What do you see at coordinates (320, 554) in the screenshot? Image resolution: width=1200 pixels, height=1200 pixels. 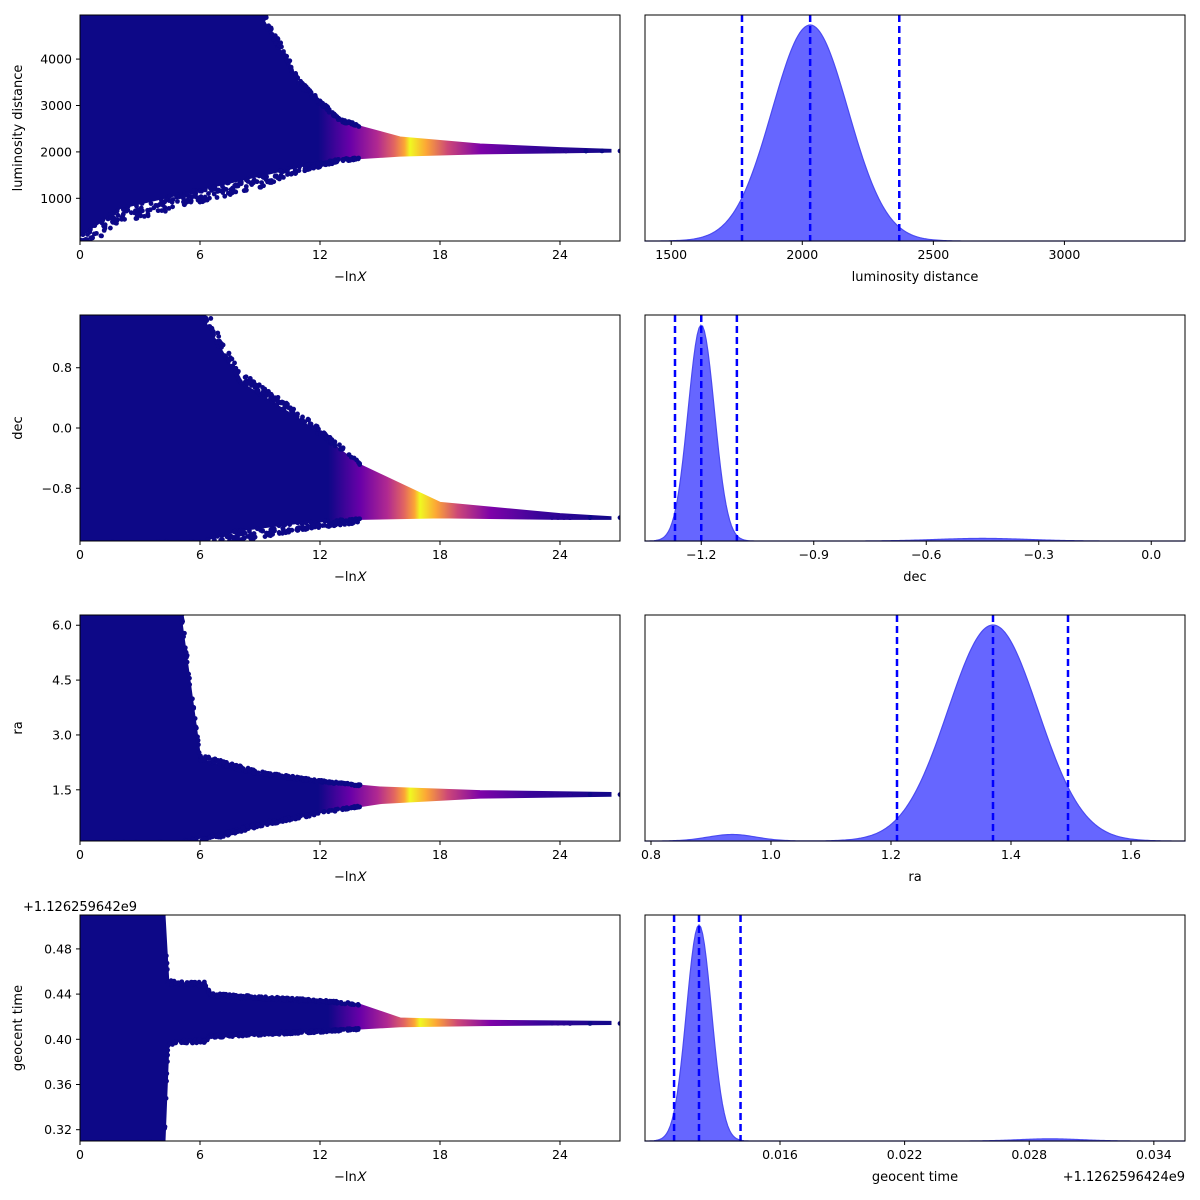 I see `x-tick-label: 12` at bounding box center [320, 554].